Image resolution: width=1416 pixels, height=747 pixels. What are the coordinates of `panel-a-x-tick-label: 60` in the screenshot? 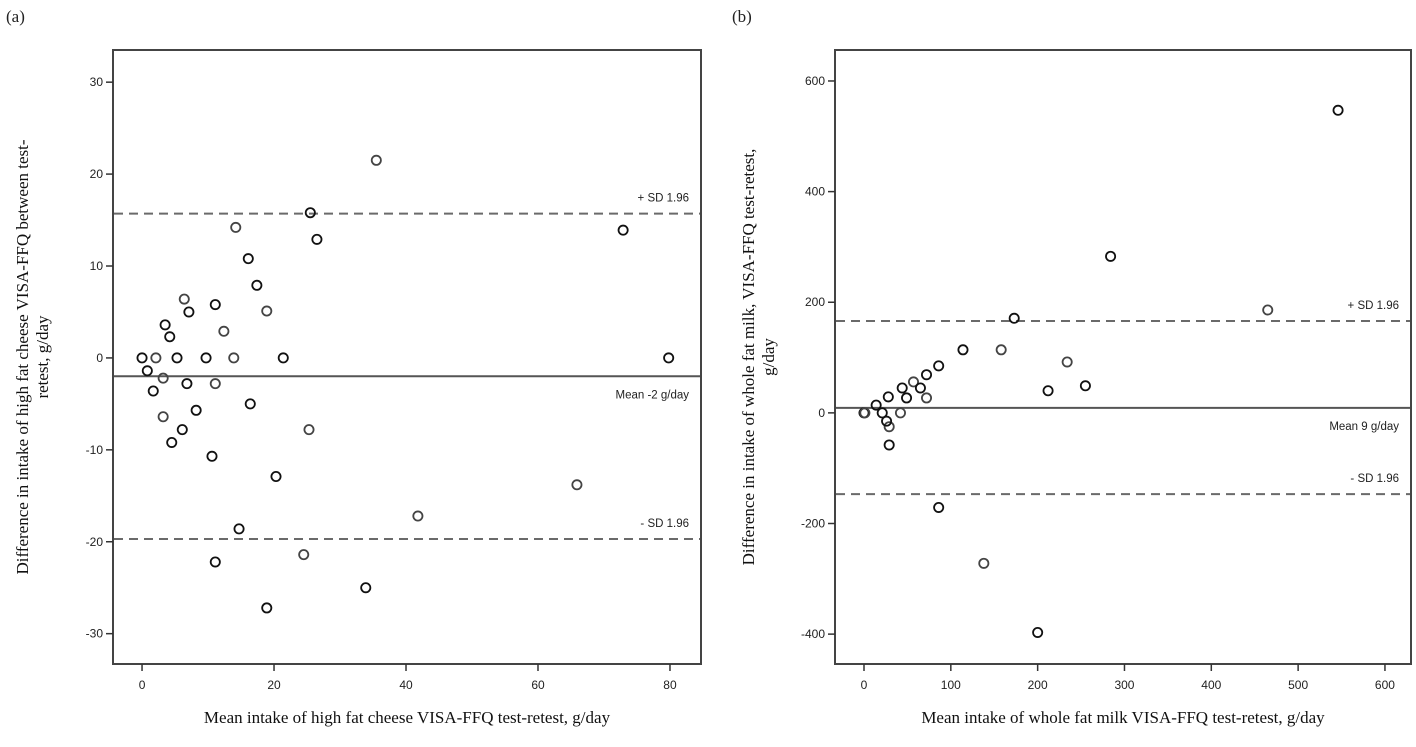 It's located at (538, 685).